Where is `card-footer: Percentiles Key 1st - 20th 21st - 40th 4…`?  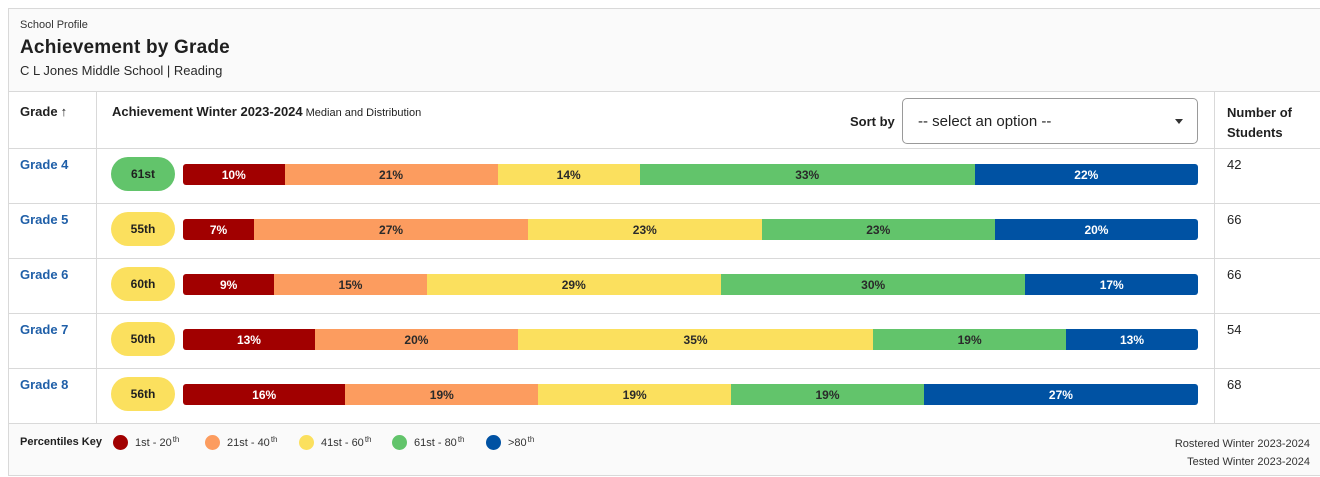
card-footer: Percentiles Key 1st - 20th 21st - 40th 4… is located at coordinates (664, 450).